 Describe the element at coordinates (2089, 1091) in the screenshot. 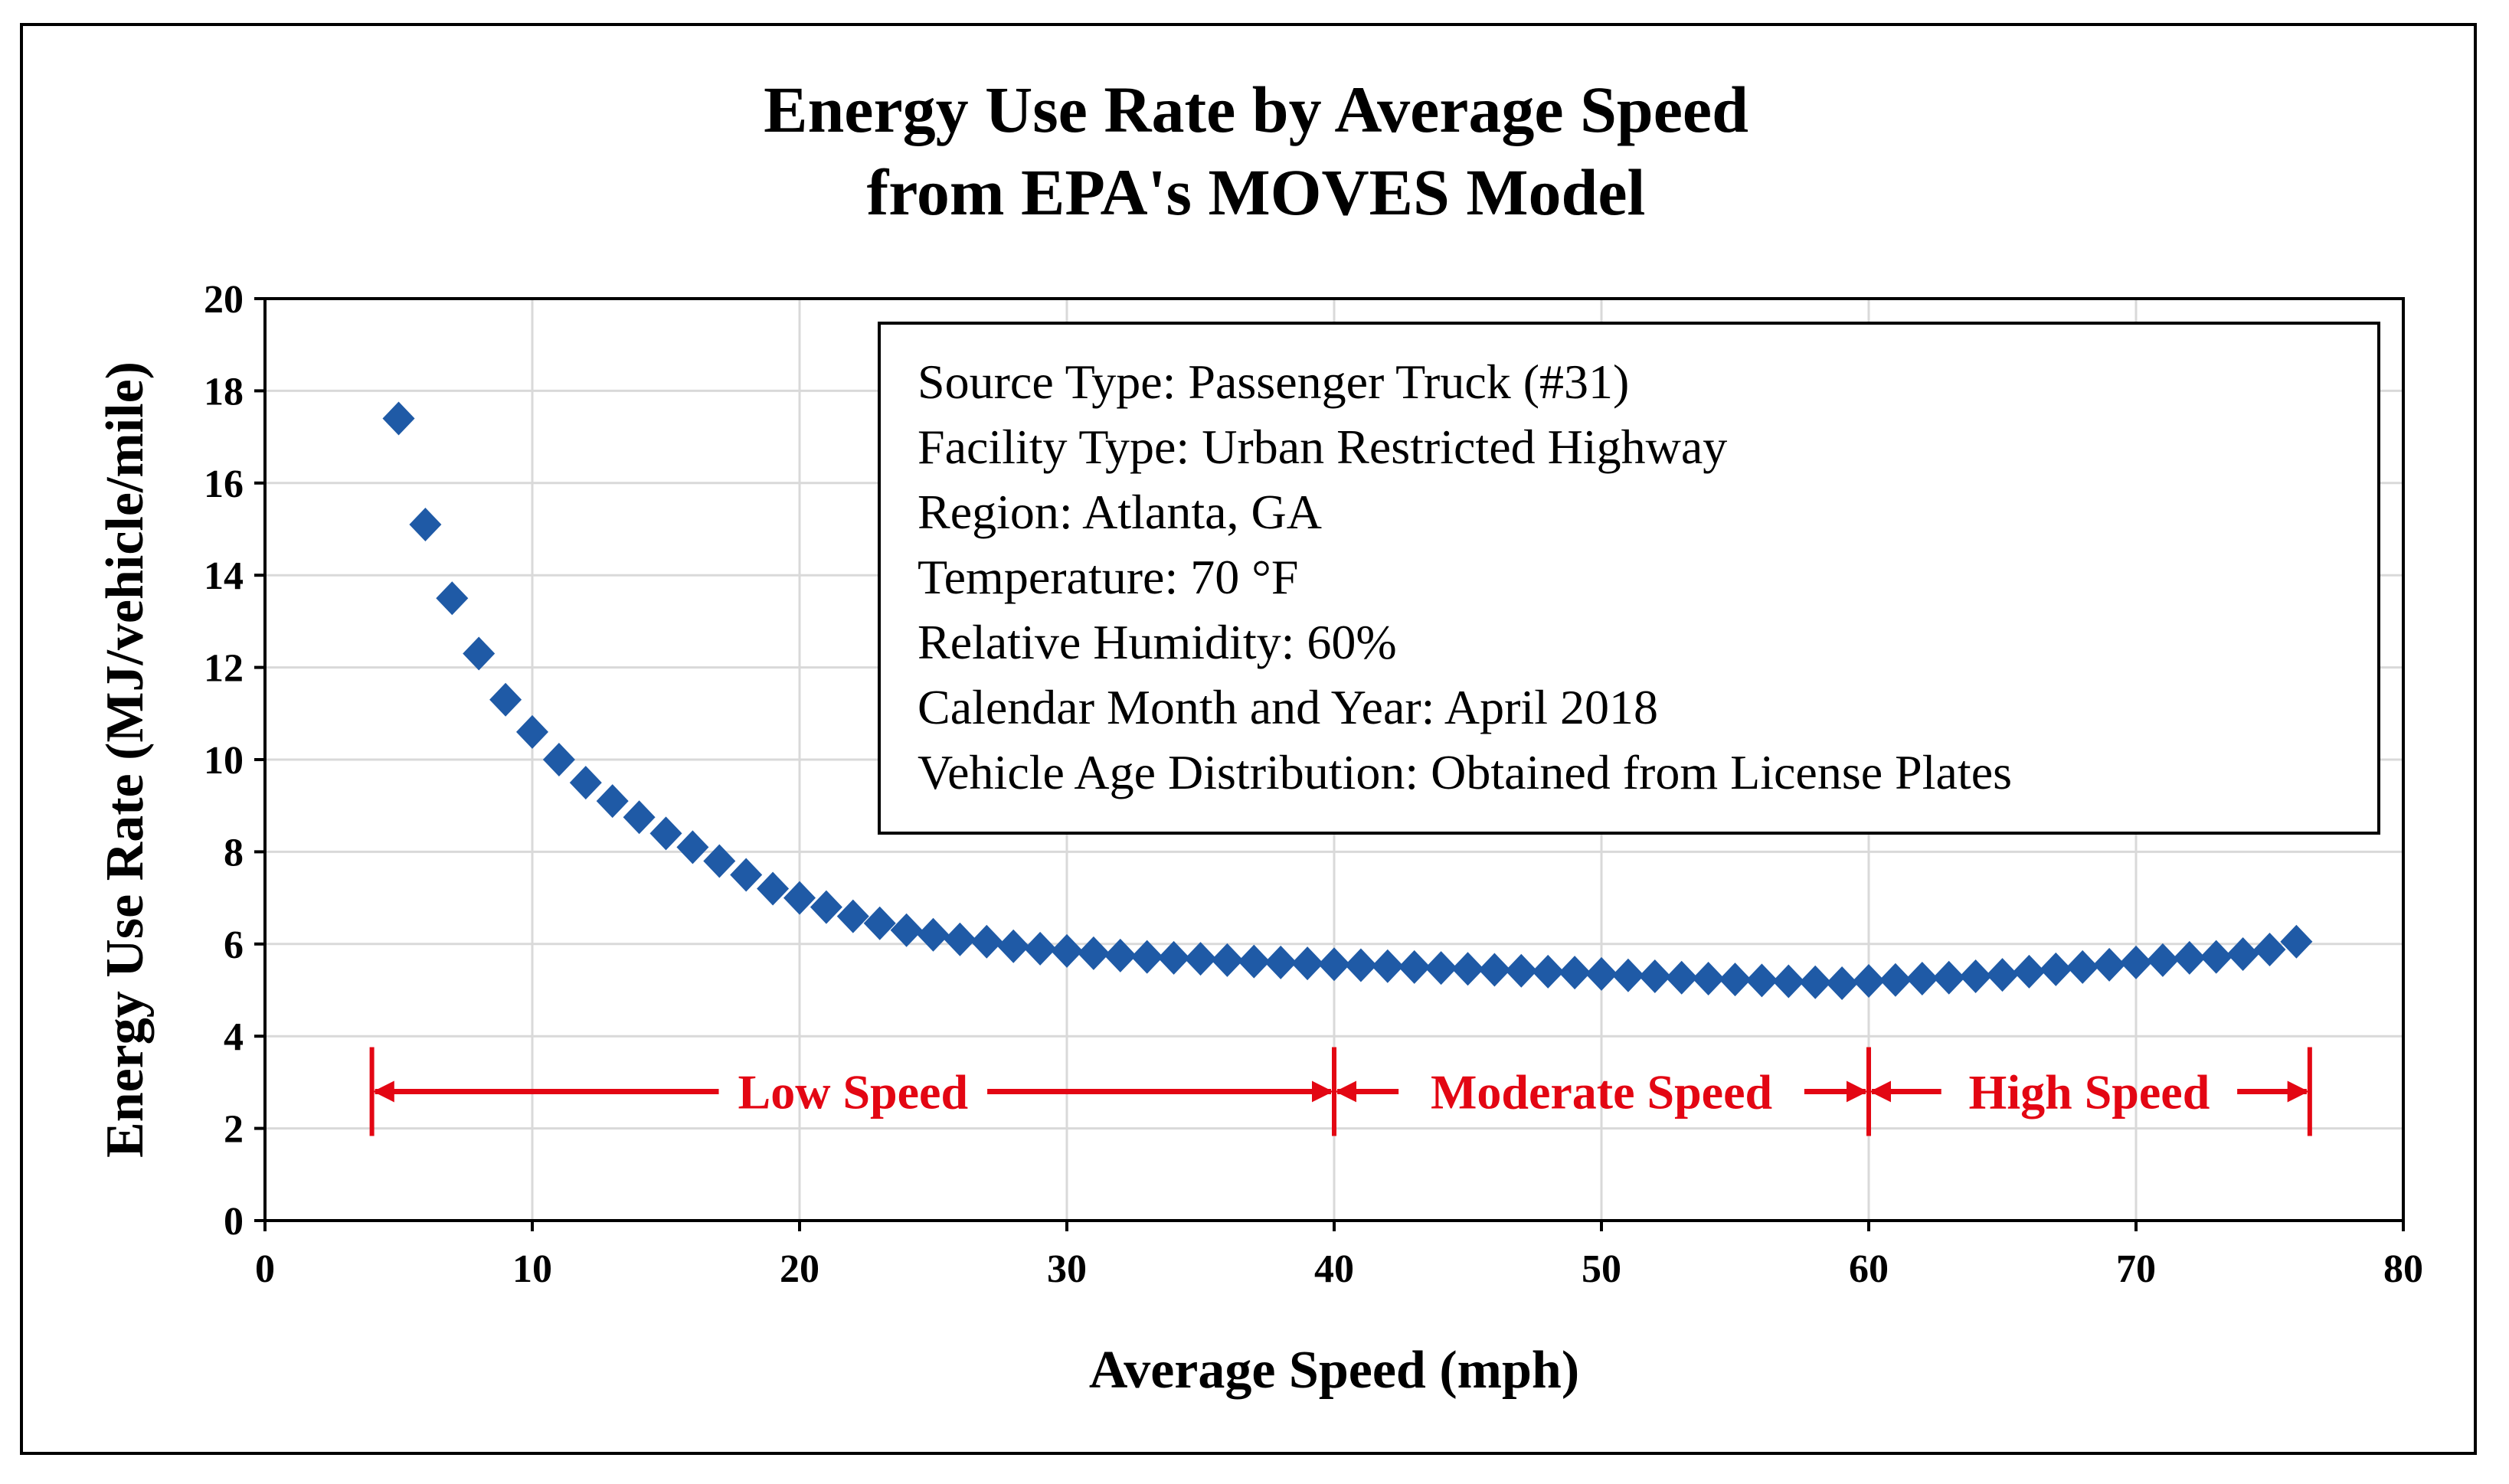

I see `speed-range-label: High Speed` at that location.